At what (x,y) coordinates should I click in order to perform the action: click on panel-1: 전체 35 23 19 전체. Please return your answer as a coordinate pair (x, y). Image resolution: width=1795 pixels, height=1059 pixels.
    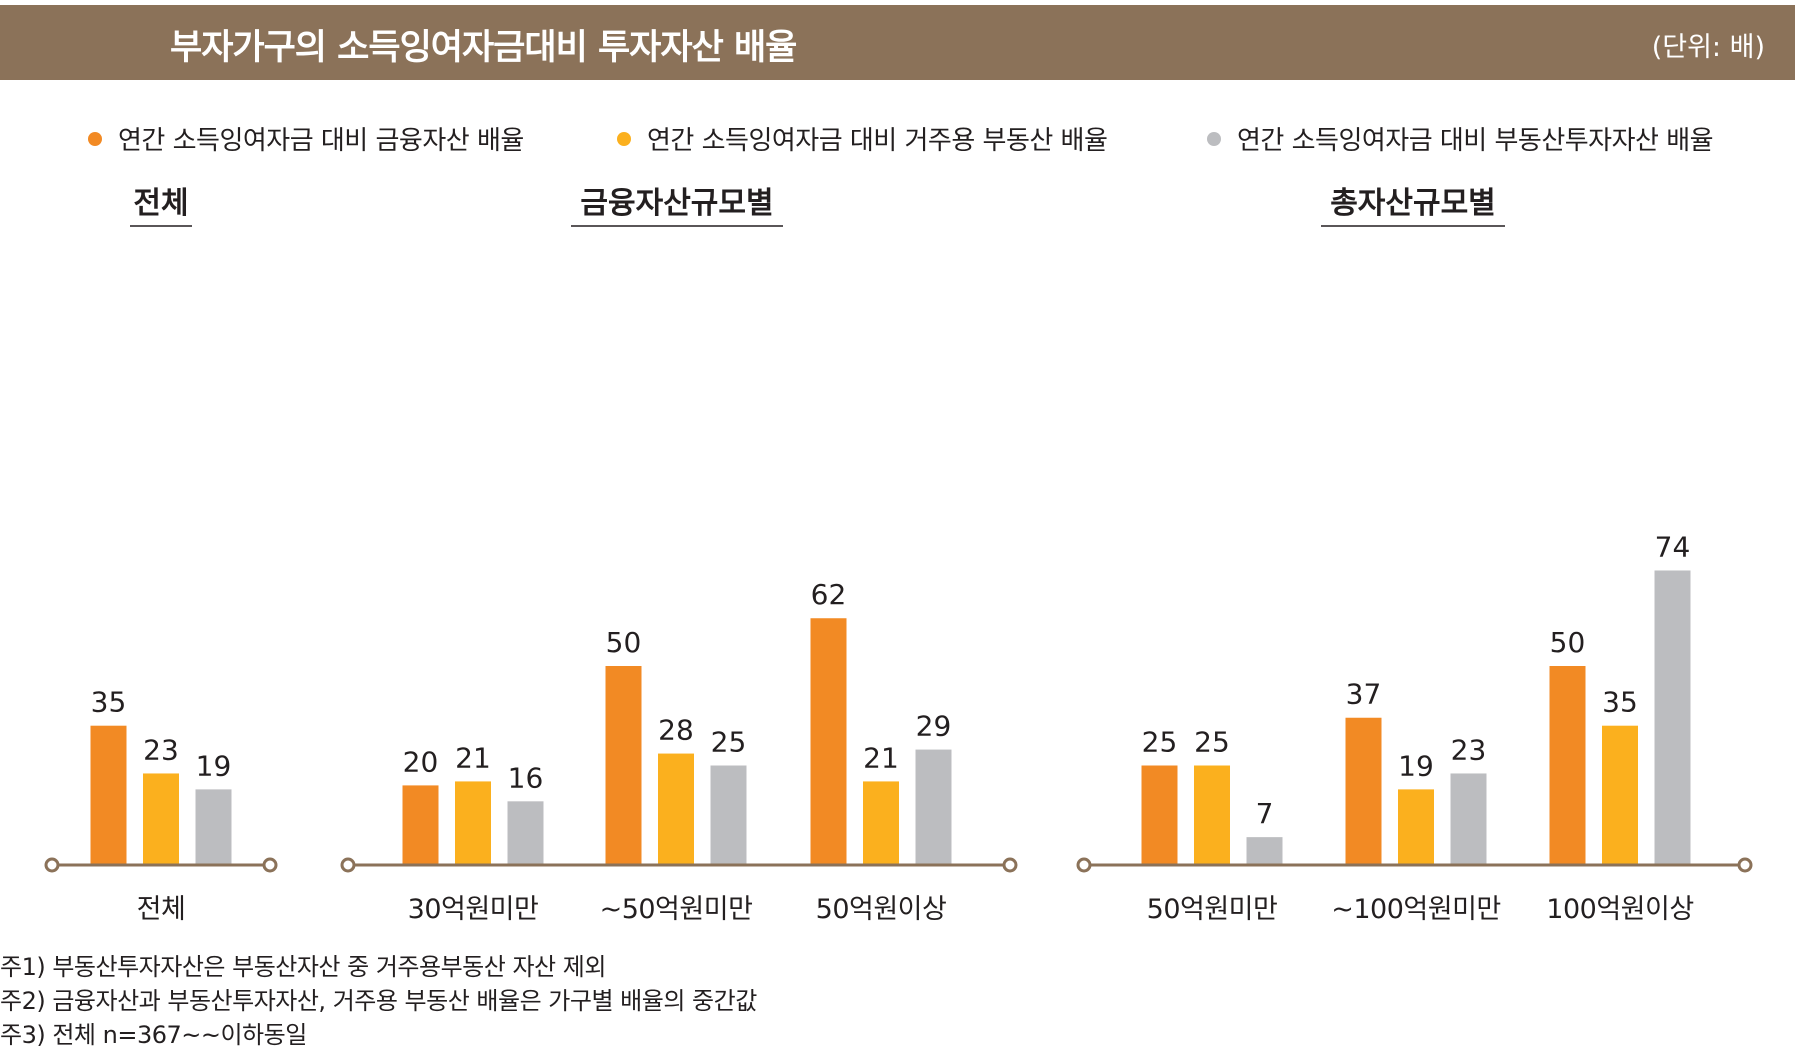
    Looking at the image, I should click on (161, 555).